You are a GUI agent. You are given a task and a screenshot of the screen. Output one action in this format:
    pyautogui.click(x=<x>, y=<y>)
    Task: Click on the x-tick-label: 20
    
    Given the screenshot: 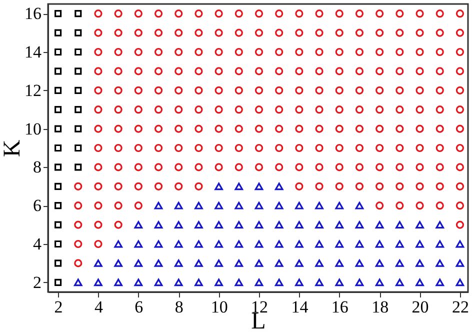 What is the action you would take?
    pyautogui.click(x=420, y=307)
    